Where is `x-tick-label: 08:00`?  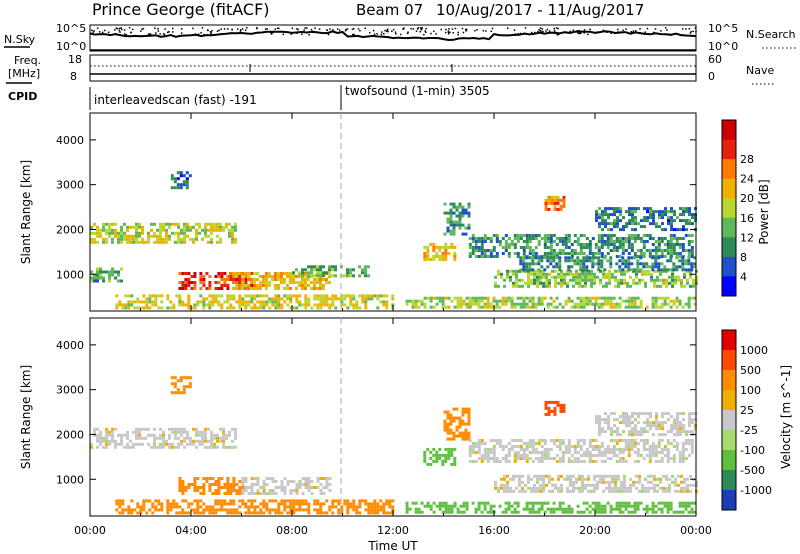
x-tick-label: 08:00 is located at coordinates (292, 530).